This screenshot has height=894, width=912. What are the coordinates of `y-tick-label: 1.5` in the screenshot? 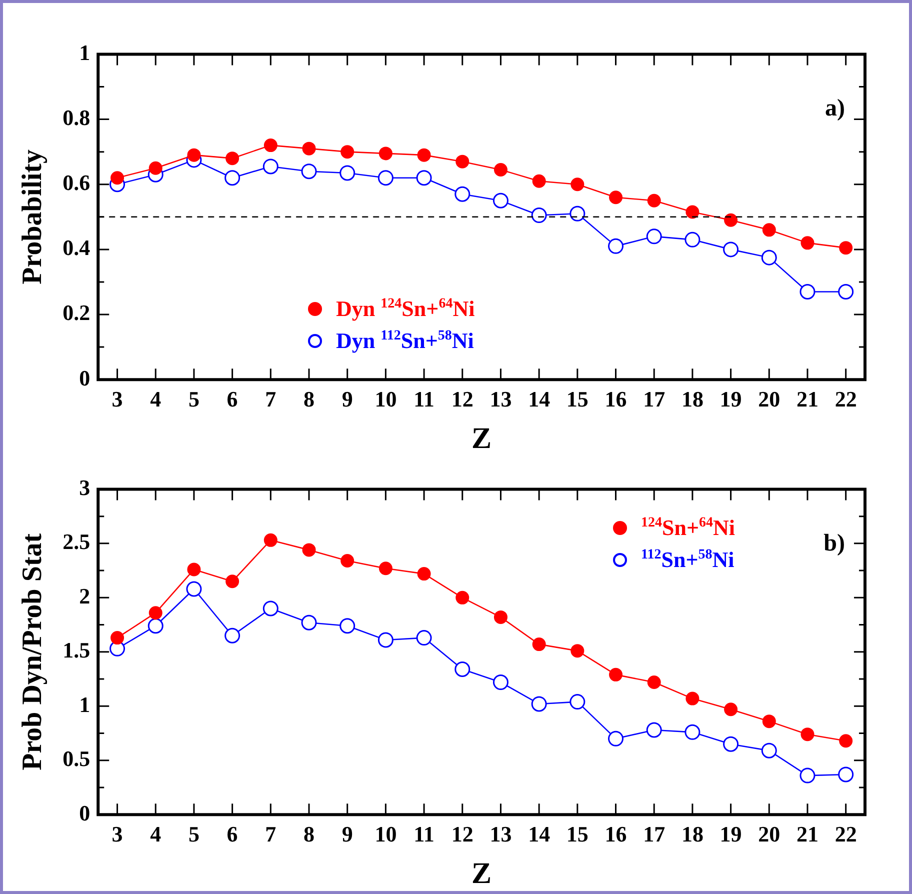 It's located at (76, 650).